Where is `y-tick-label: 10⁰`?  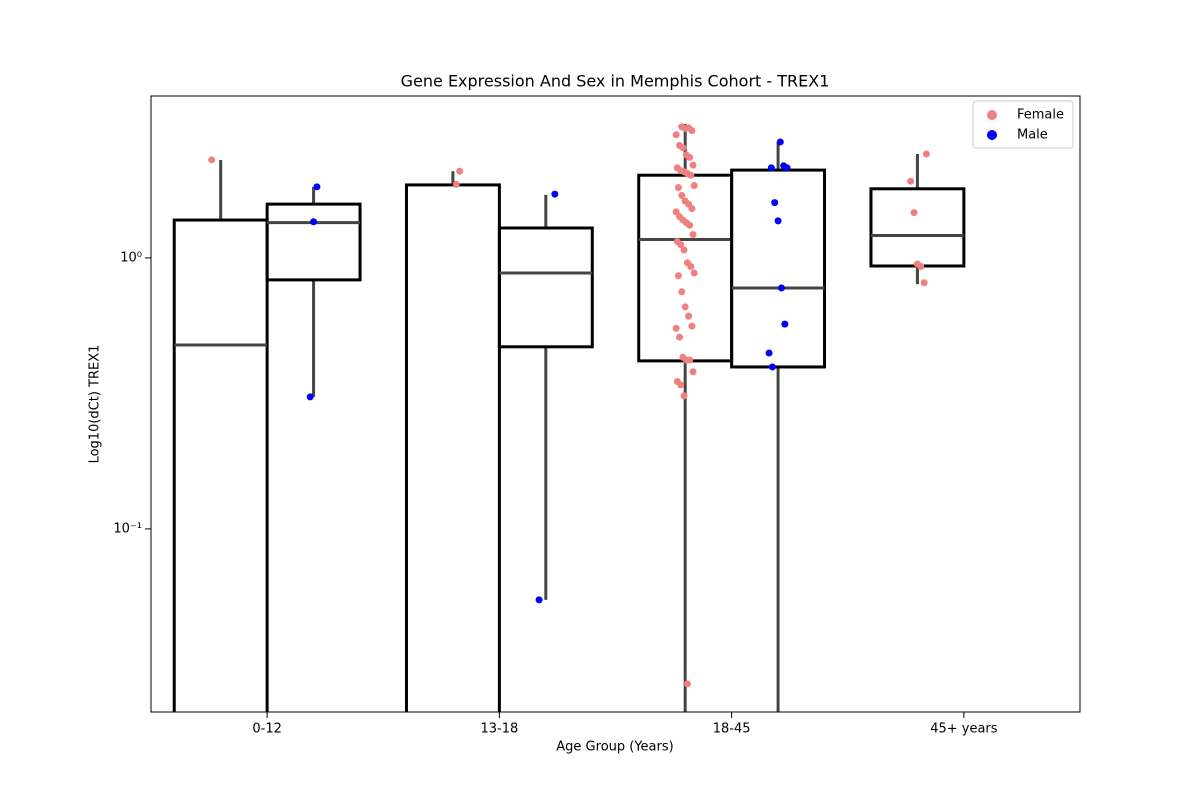
y-tick-label: 10⁰ is located at coordinates (131, 257).